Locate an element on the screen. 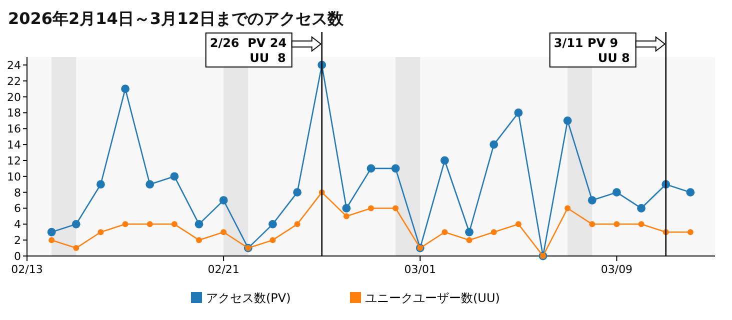 The height and width of the screenshot is (320, 732). x-tick-label: 02/13 is located at coordinates (27, 269).